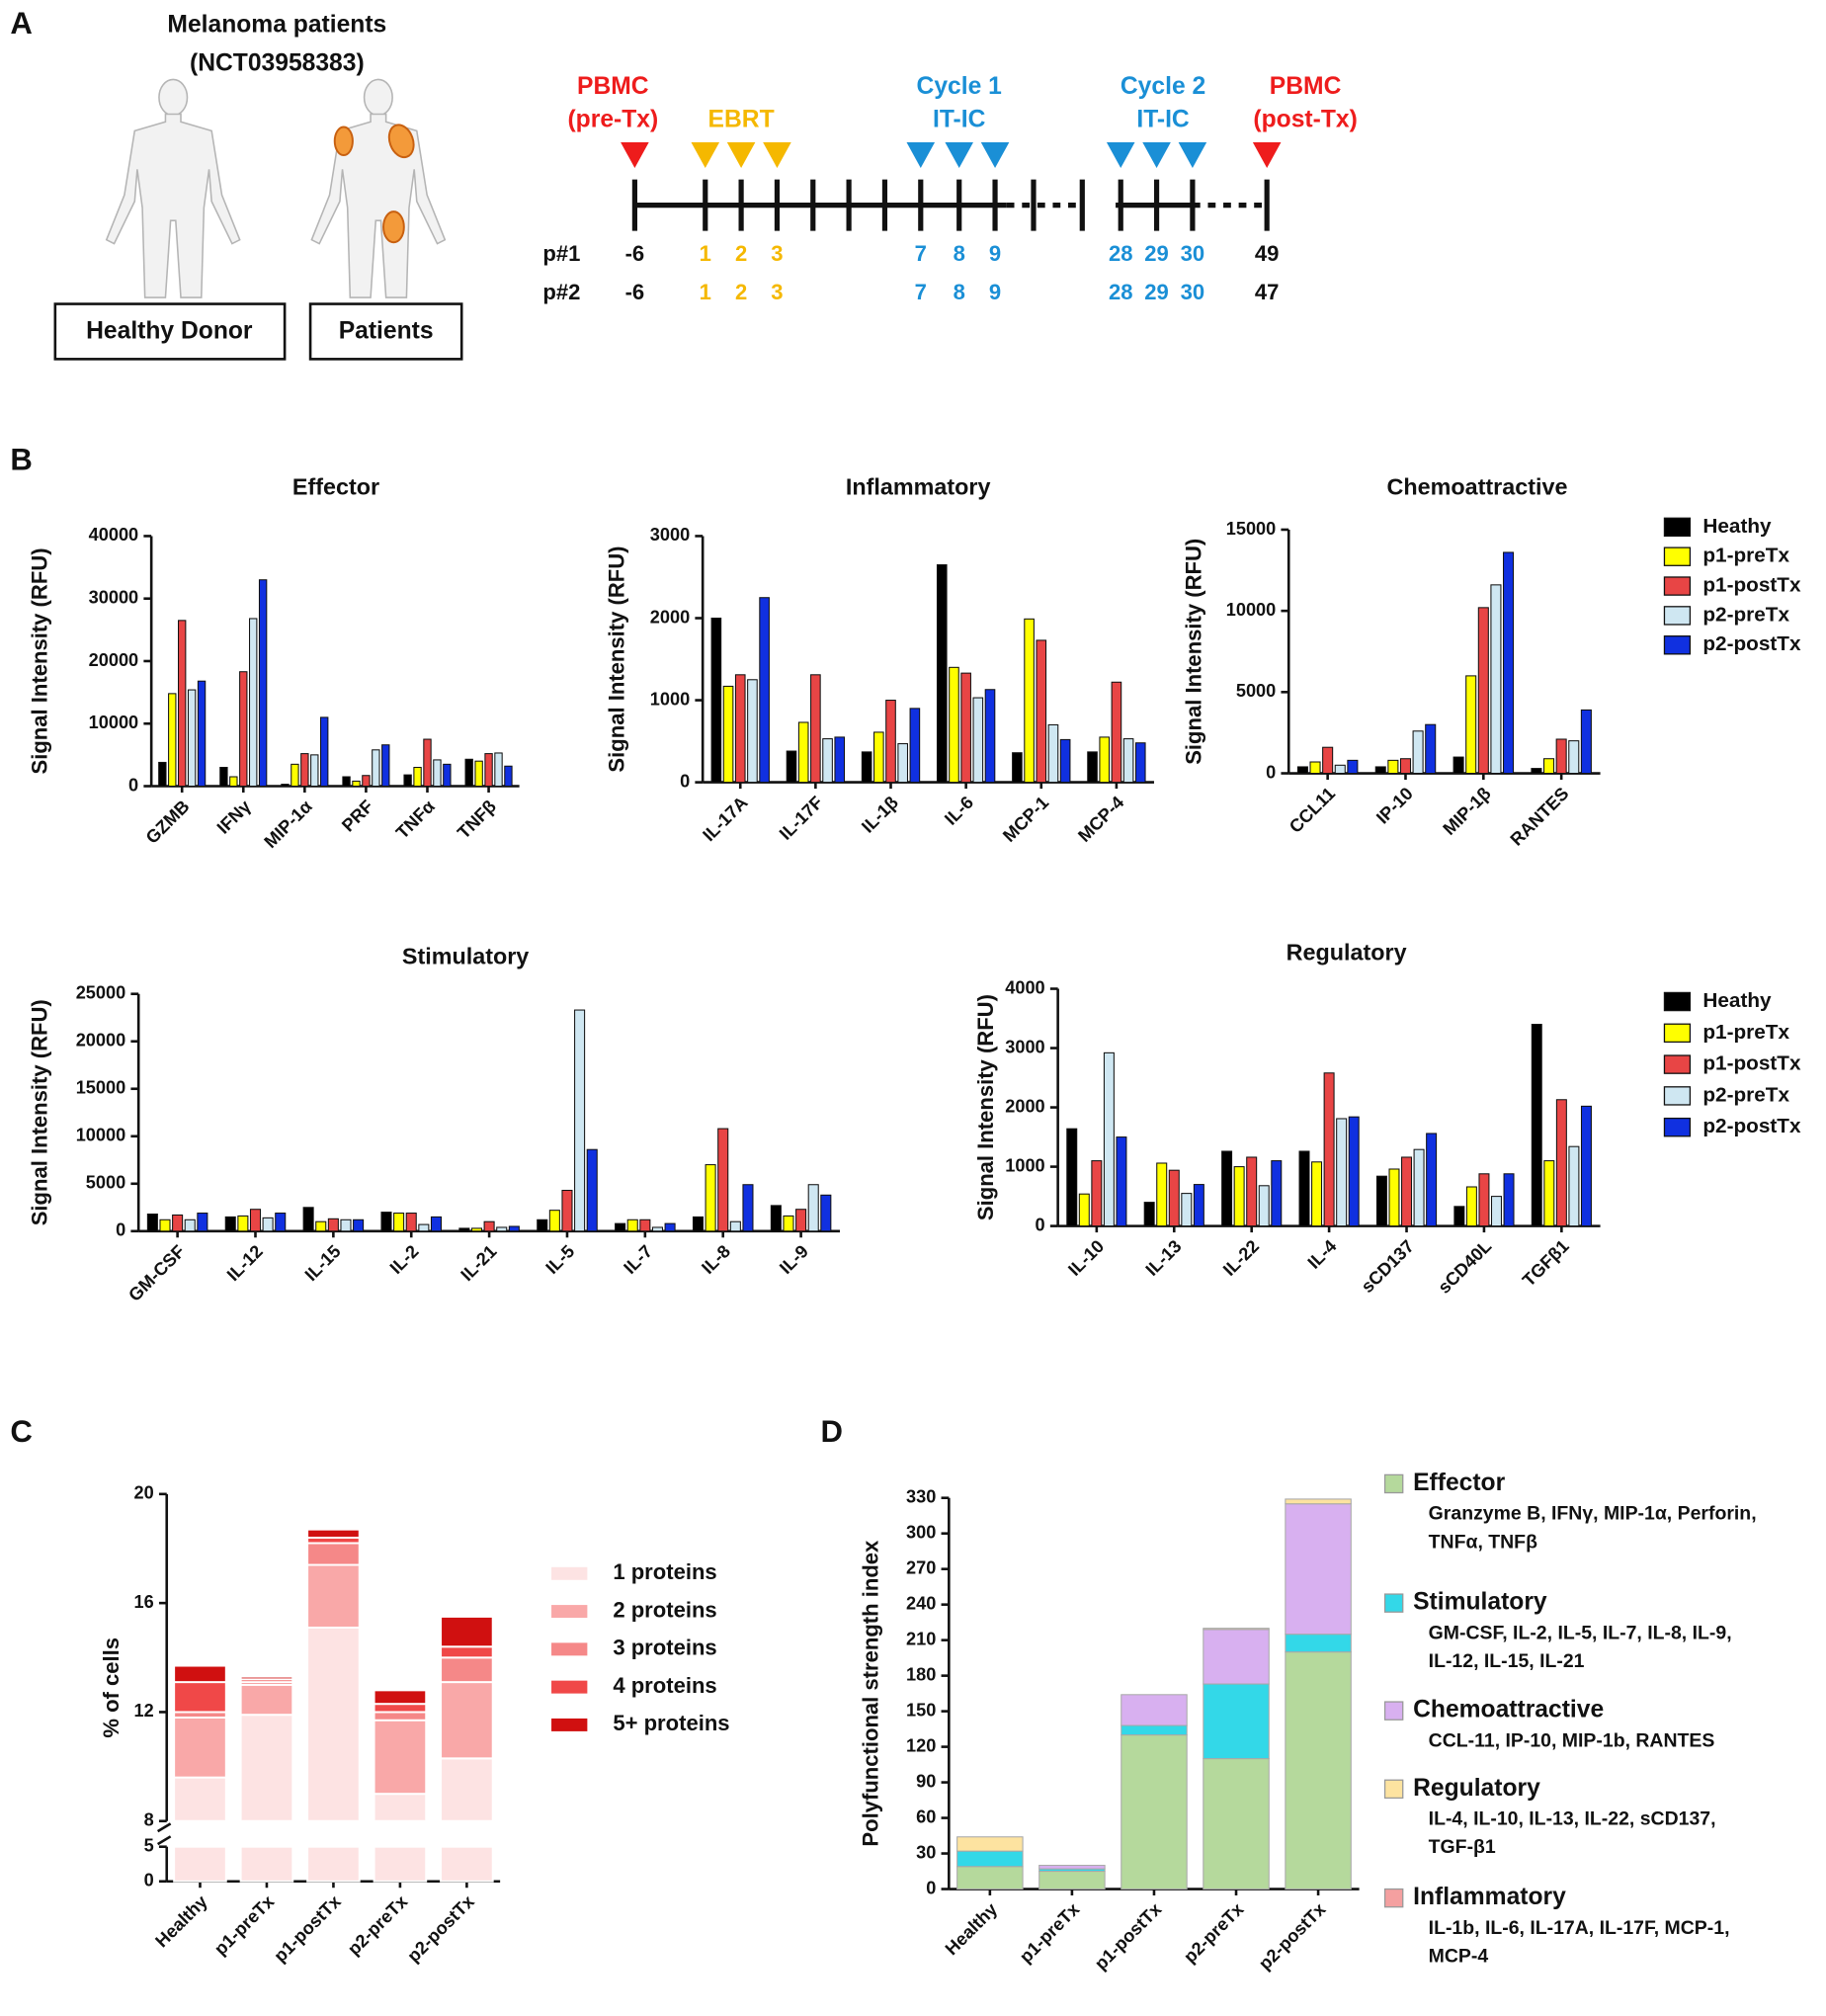 This screenshot has height=2016, width=1826. What do you see at coordinates (561, 292) in the screenshot?
I see `row-label: p#2` at bounding box center [561, 292].